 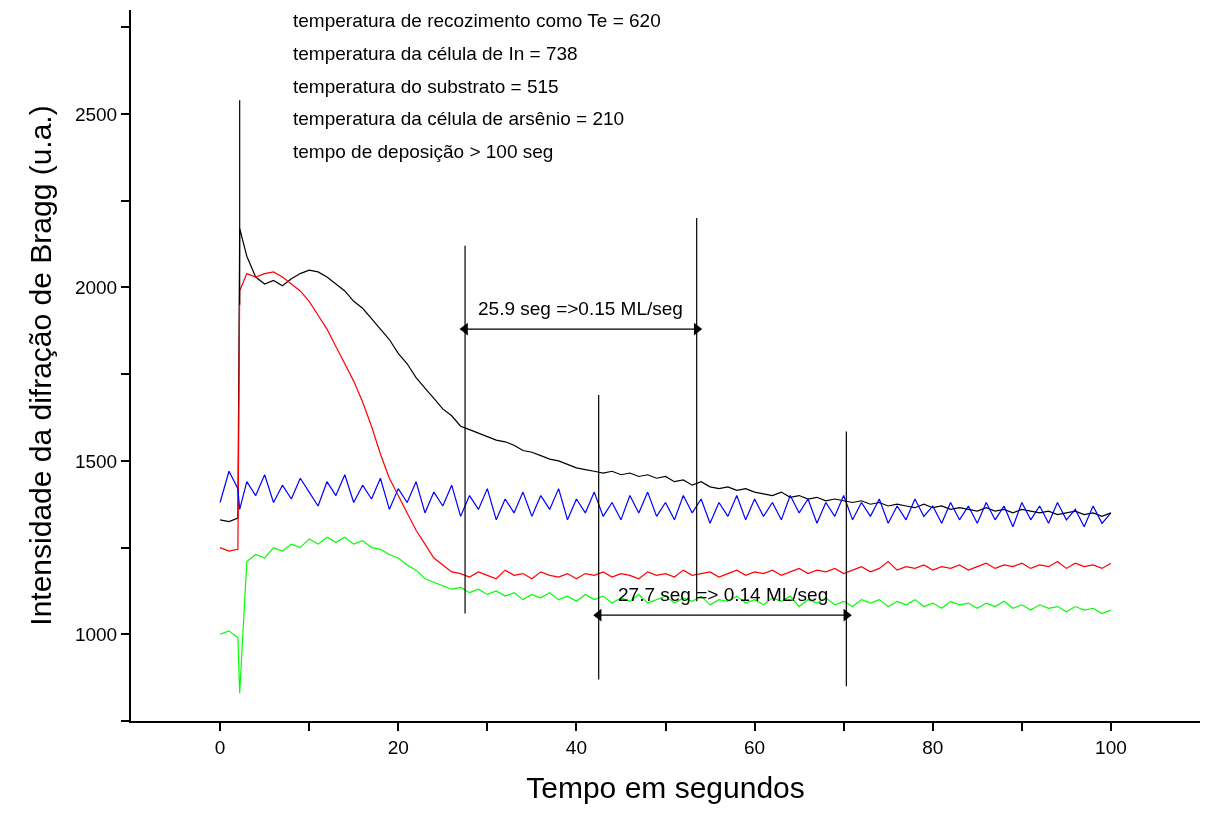 What do you see at coordinates (435, 53) in the screenshot?
I see `annotation: temperatura da célula de In = 738` at bounding box center [435, 53].